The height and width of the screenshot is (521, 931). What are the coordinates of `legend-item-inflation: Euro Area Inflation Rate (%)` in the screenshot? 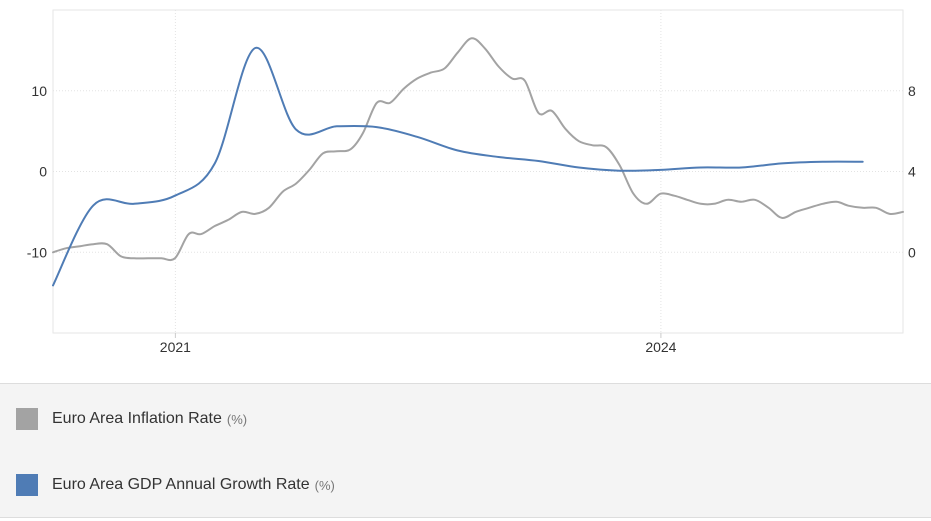 It's located at (131, 419).